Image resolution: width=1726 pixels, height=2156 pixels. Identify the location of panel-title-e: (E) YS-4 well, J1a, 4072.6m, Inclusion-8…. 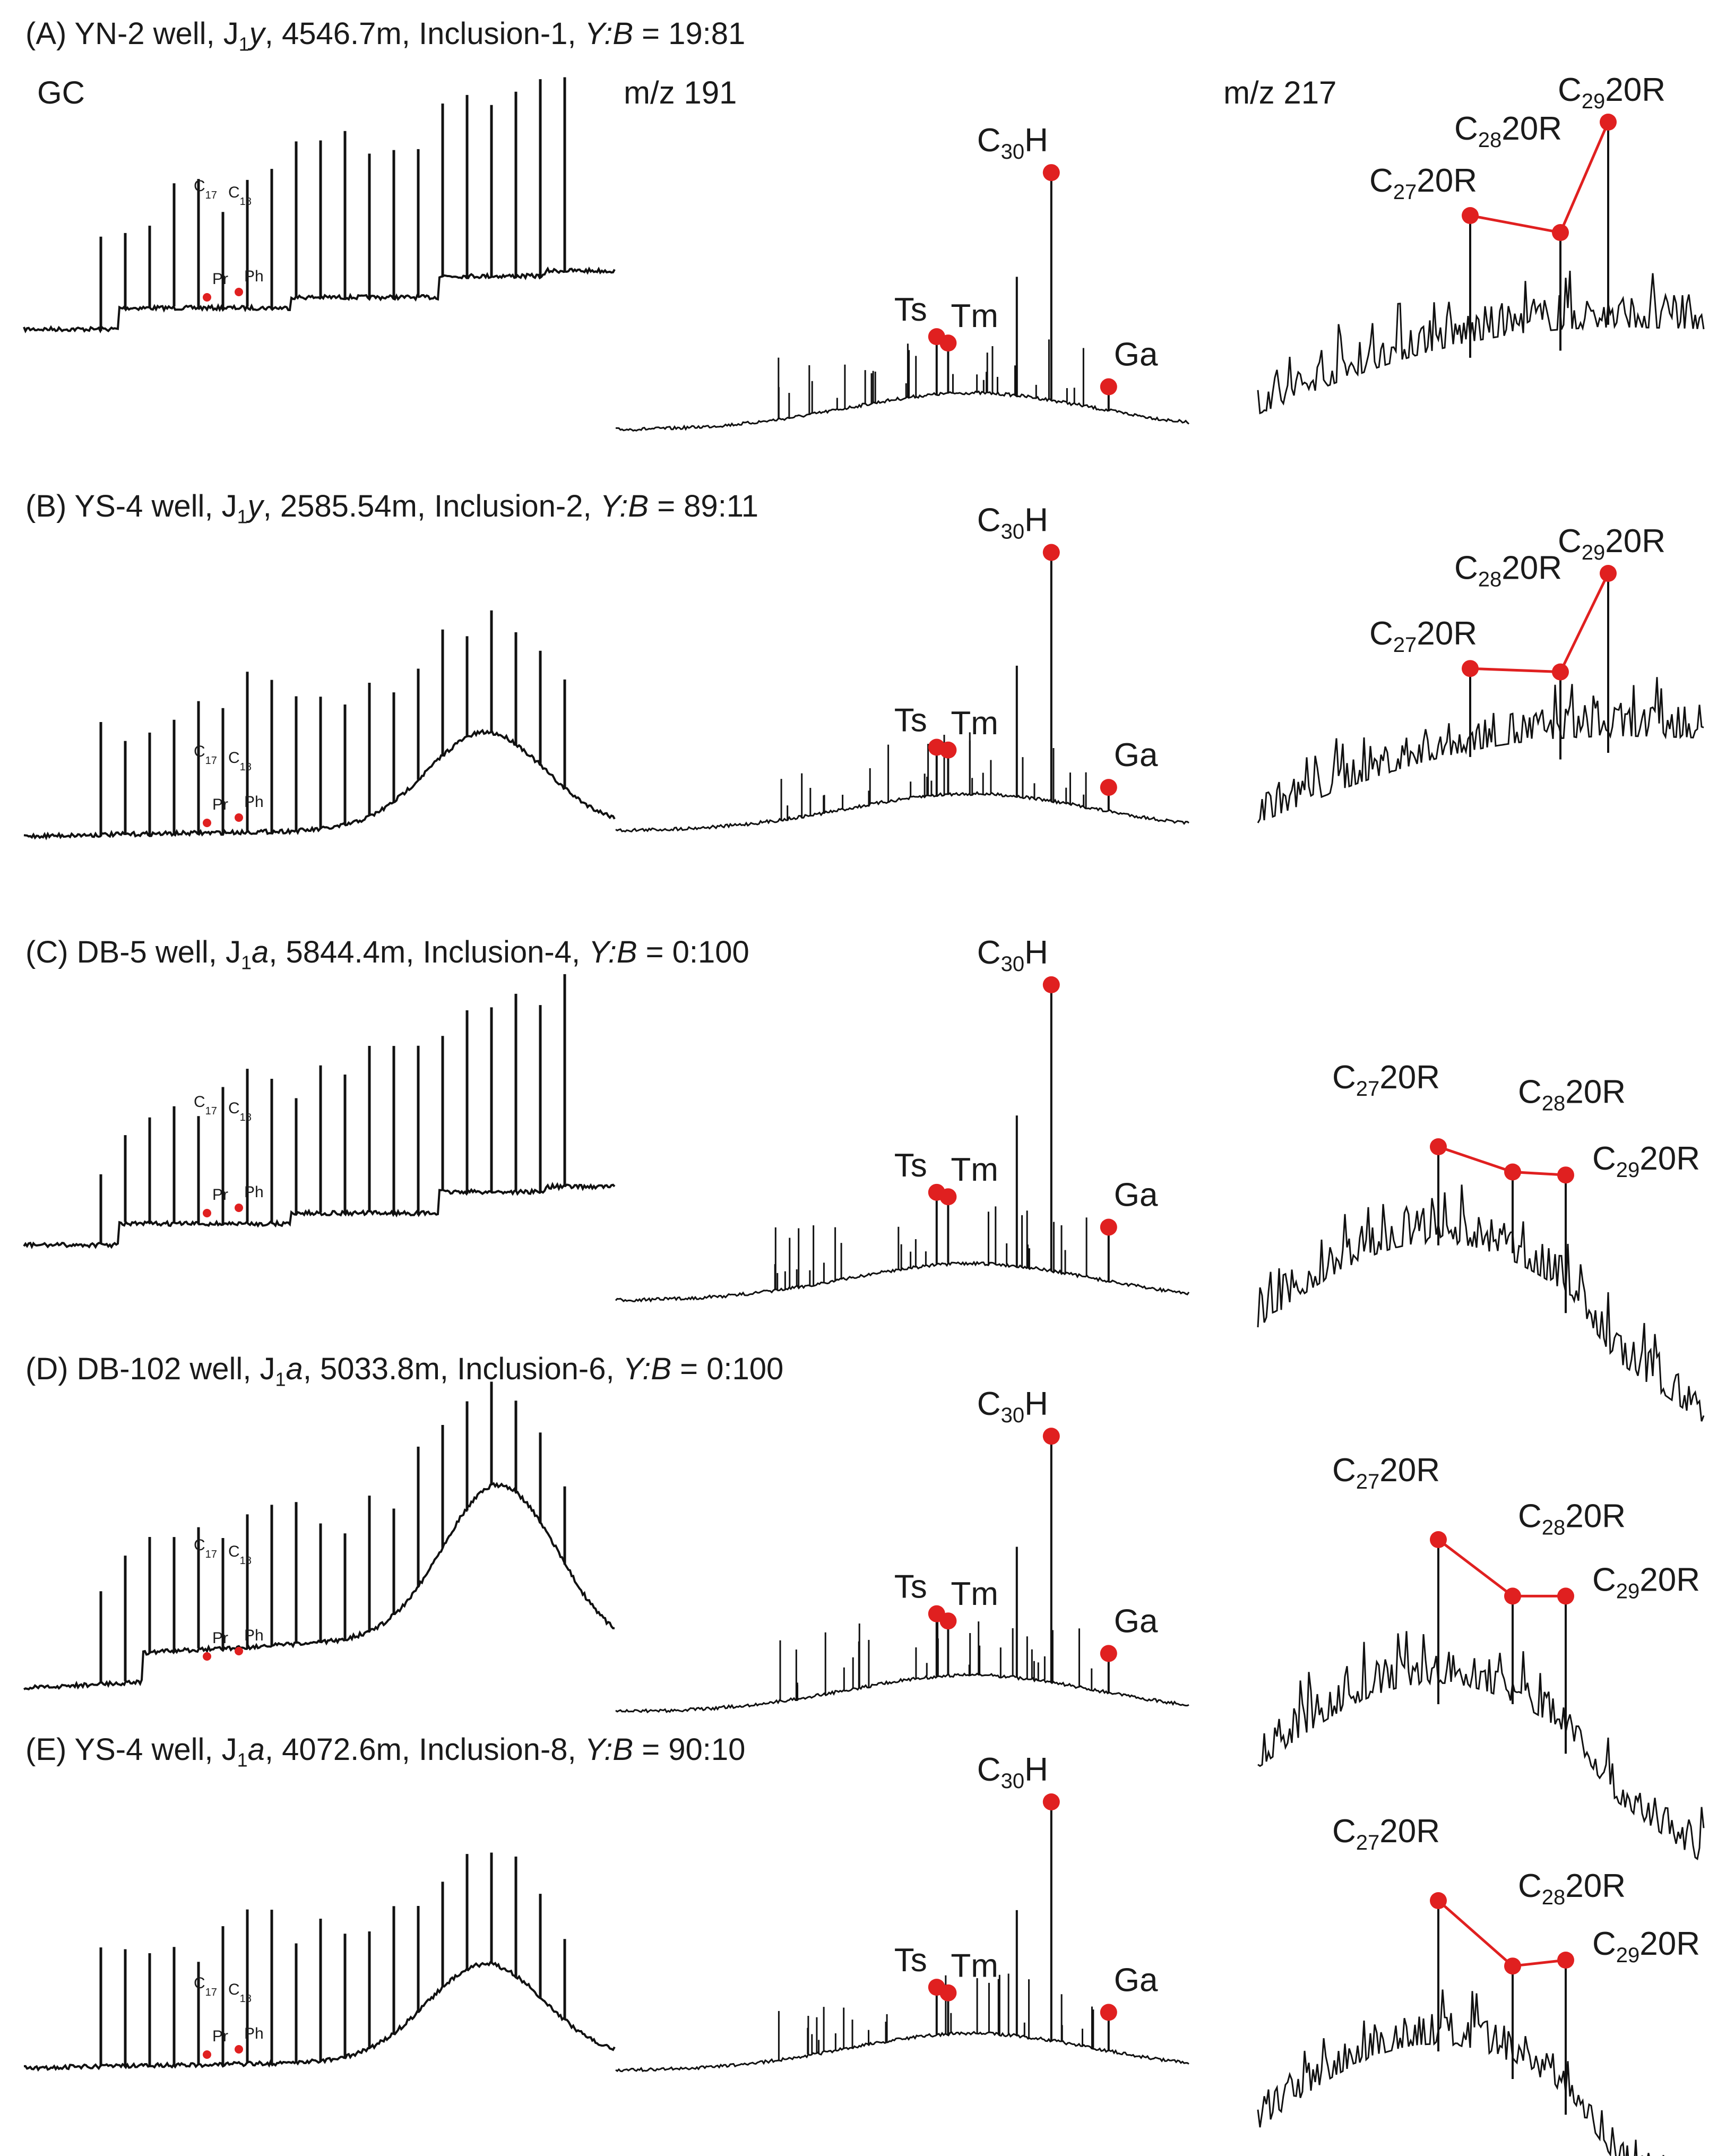
(385, 1752).